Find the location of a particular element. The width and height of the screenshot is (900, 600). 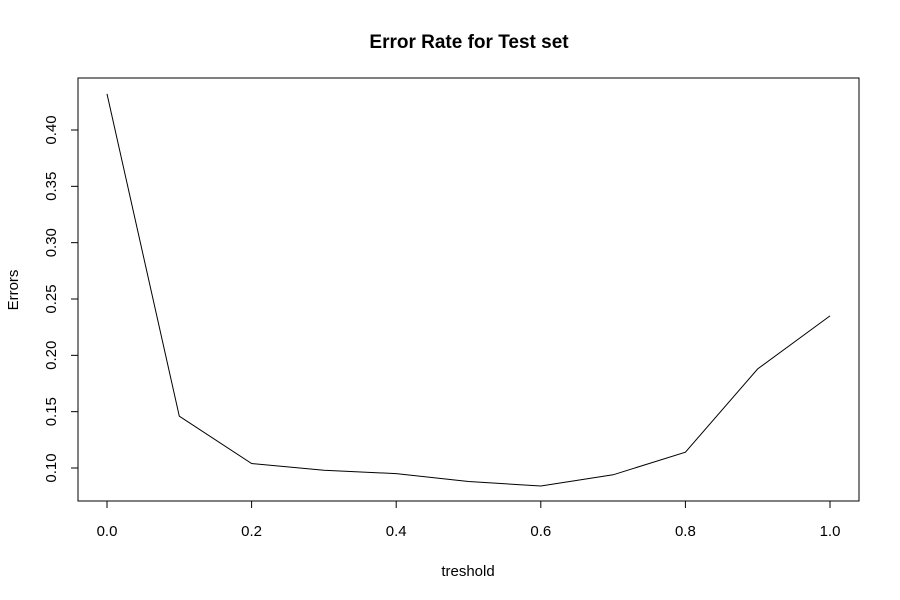

x-tick-label: 0.4 is located at coordinates (396, 531).